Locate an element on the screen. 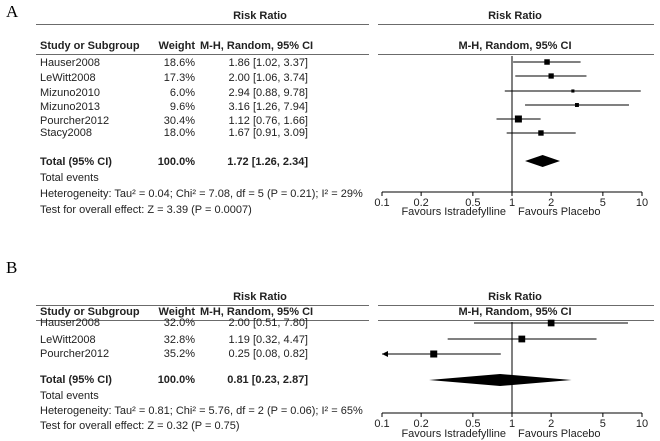 Image resolution: width=660 pixels, height=441 pixels. panel-label: A is located at coordinates (12, 11).